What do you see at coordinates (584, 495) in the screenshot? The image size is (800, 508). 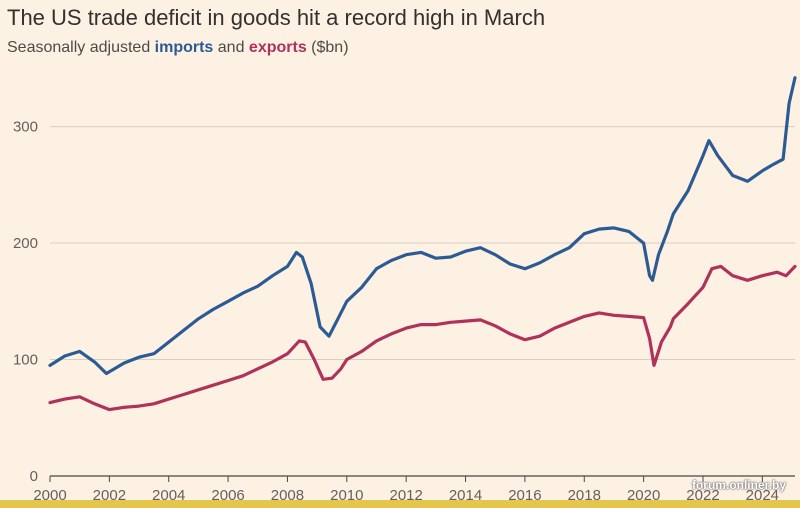 I see `x-tick-label-2018: 2018` at bounding box center [584, 495].